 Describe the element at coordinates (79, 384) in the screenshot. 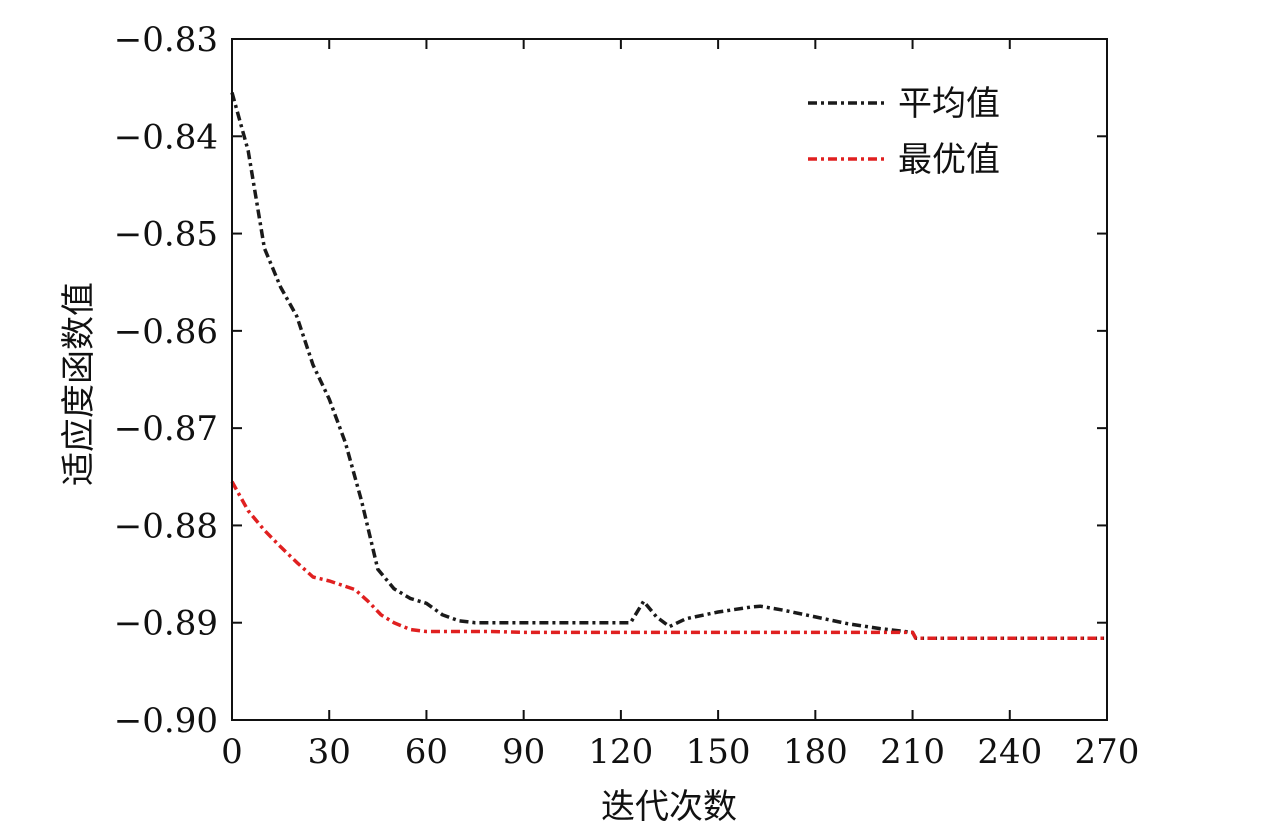

I see `y-axis-label: 适应度函数值` at that location.